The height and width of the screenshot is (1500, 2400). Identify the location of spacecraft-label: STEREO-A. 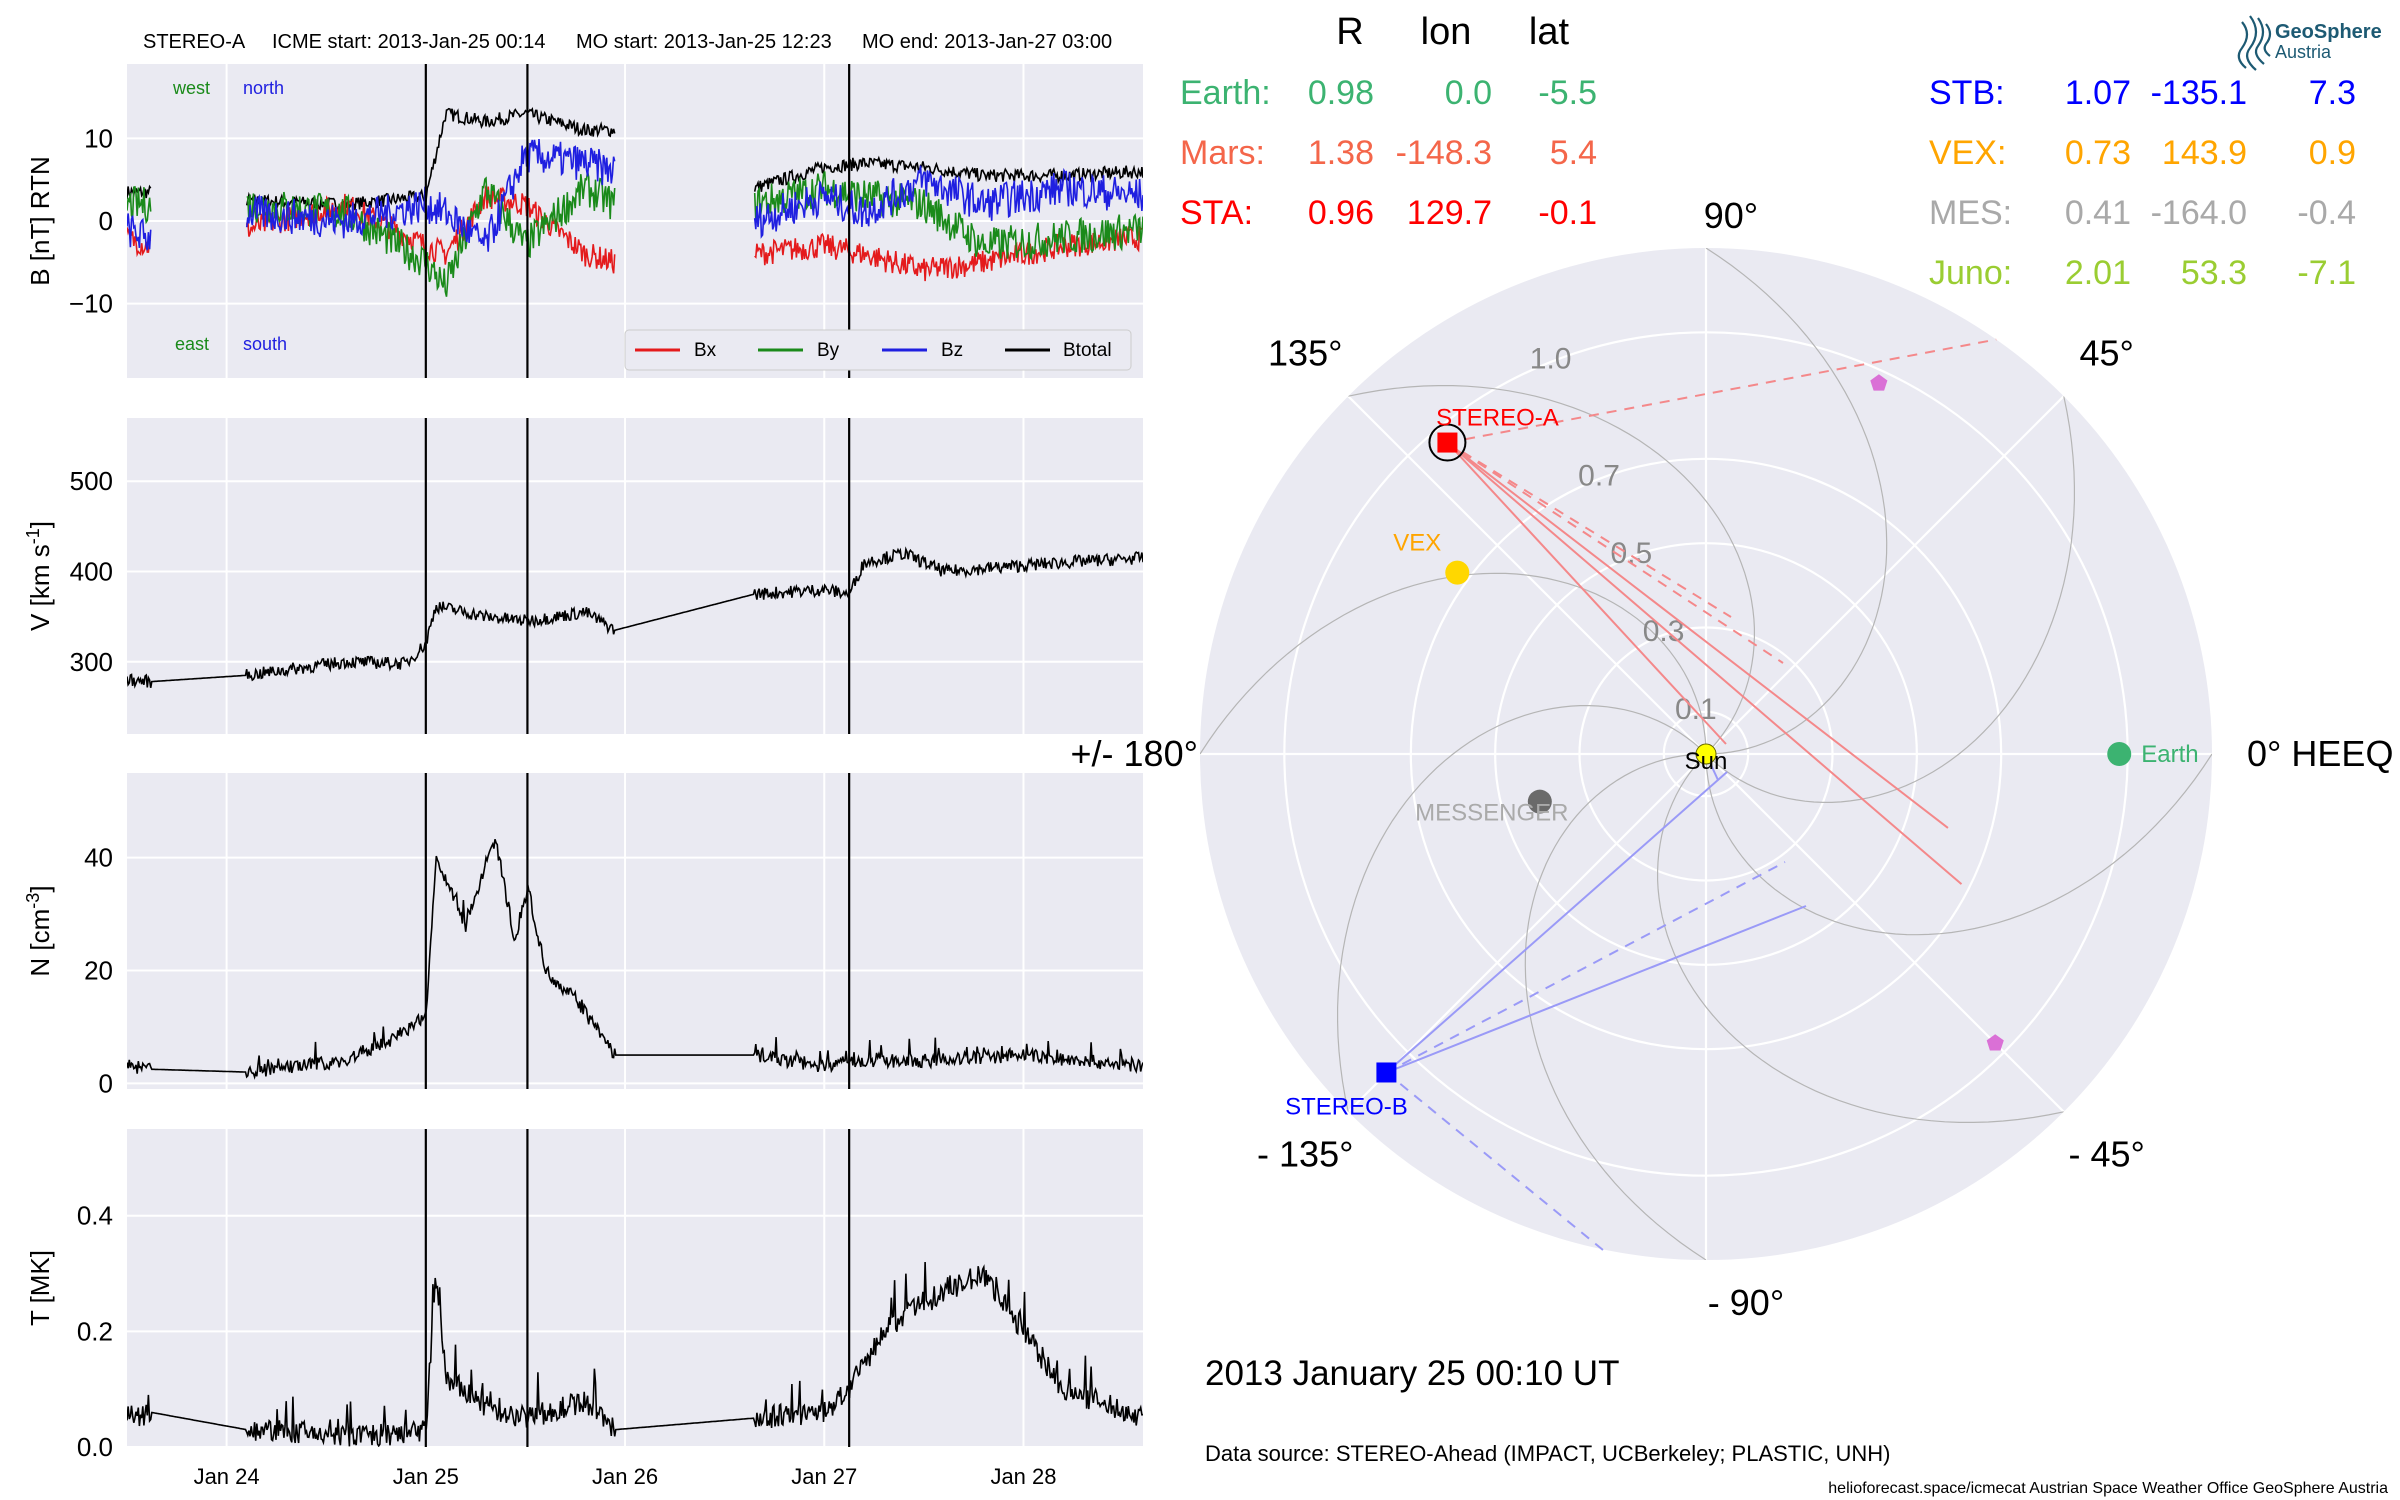
(194, 42).